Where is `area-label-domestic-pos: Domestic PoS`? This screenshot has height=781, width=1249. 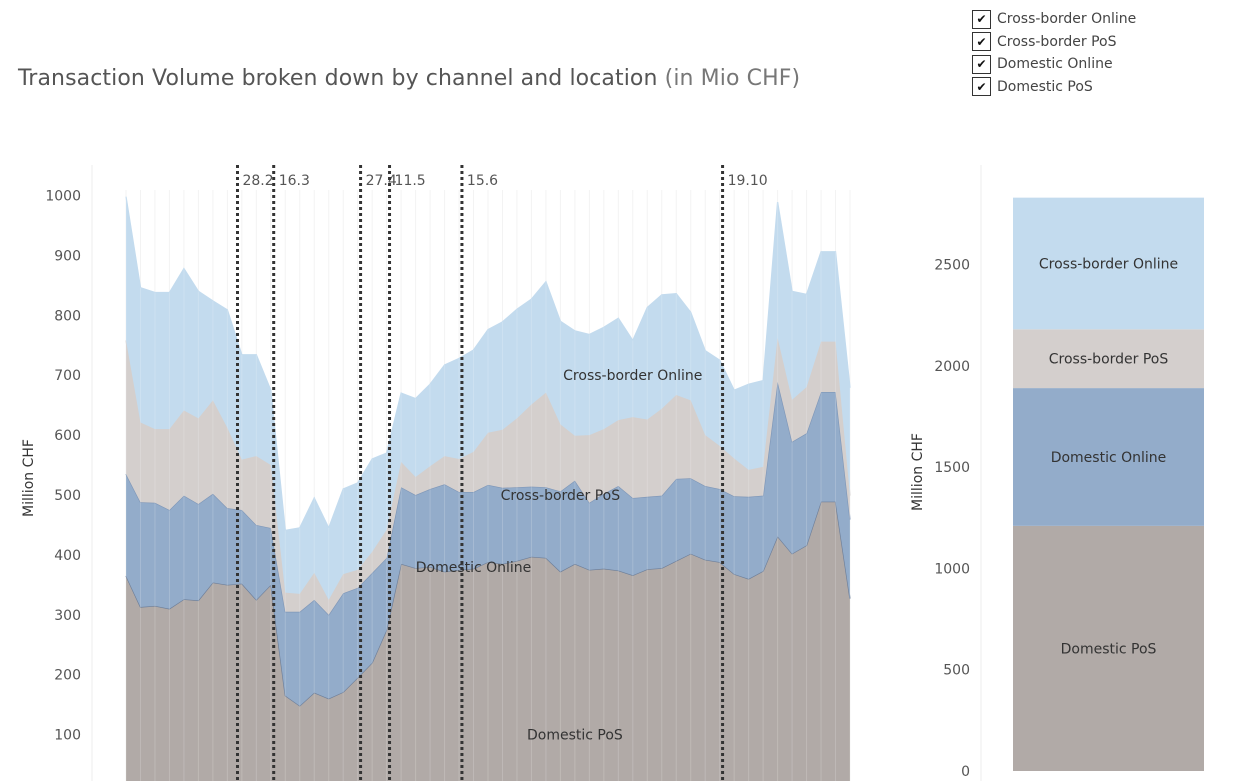 area-label-domestic-pos: Domestic PoS is located at coordinates (575, 736).